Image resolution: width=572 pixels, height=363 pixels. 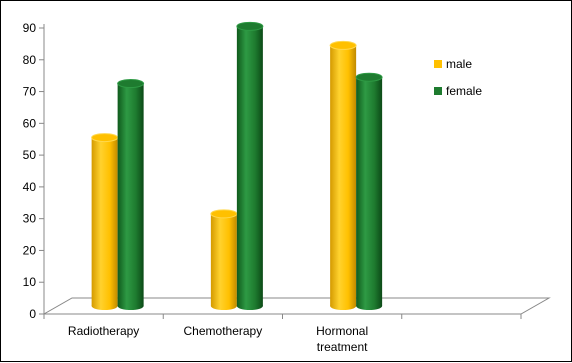 I want to click on x-category-label: treatment, so click(x=342, y=347).